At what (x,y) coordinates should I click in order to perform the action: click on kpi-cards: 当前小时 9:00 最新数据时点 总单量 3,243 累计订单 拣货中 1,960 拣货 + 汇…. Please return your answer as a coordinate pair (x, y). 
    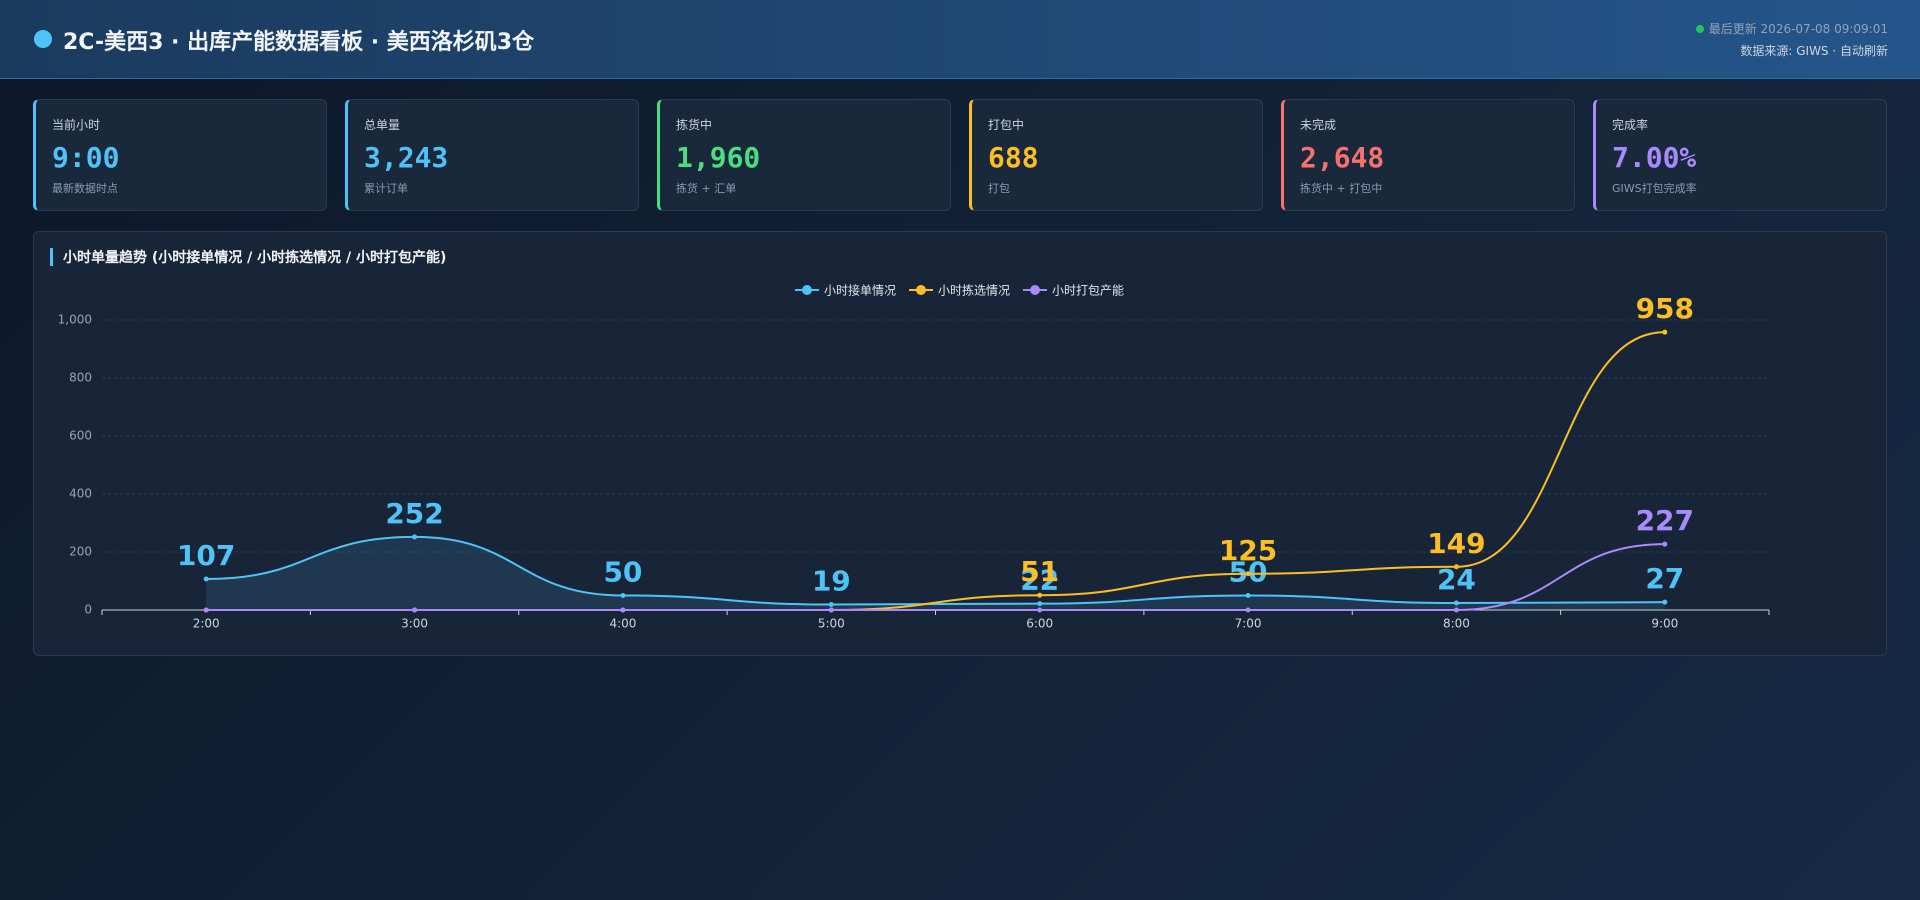
    Looking at the image, I should click on (960, 155).